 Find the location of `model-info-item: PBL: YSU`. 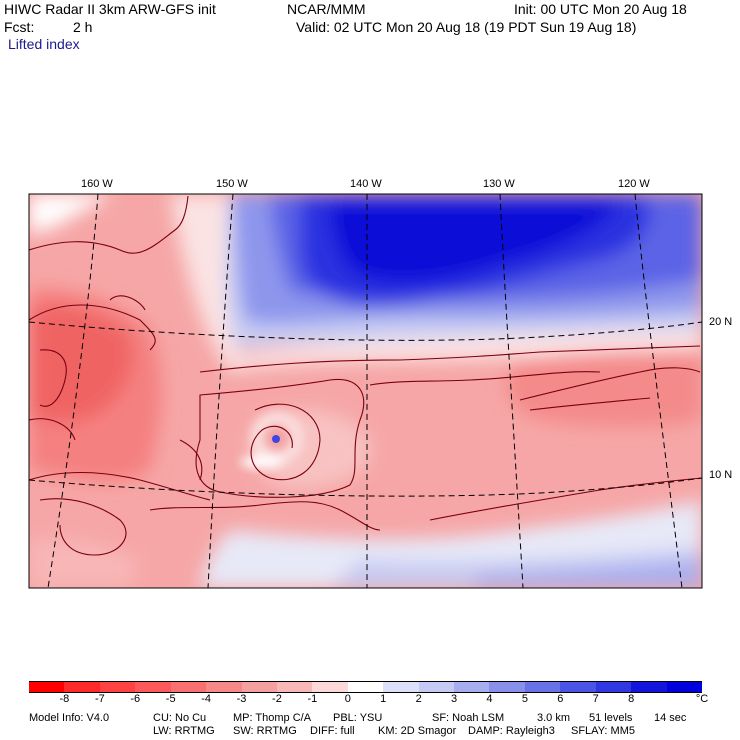

model-info-item: PBL: YSU is located at coordinates (358, 718).